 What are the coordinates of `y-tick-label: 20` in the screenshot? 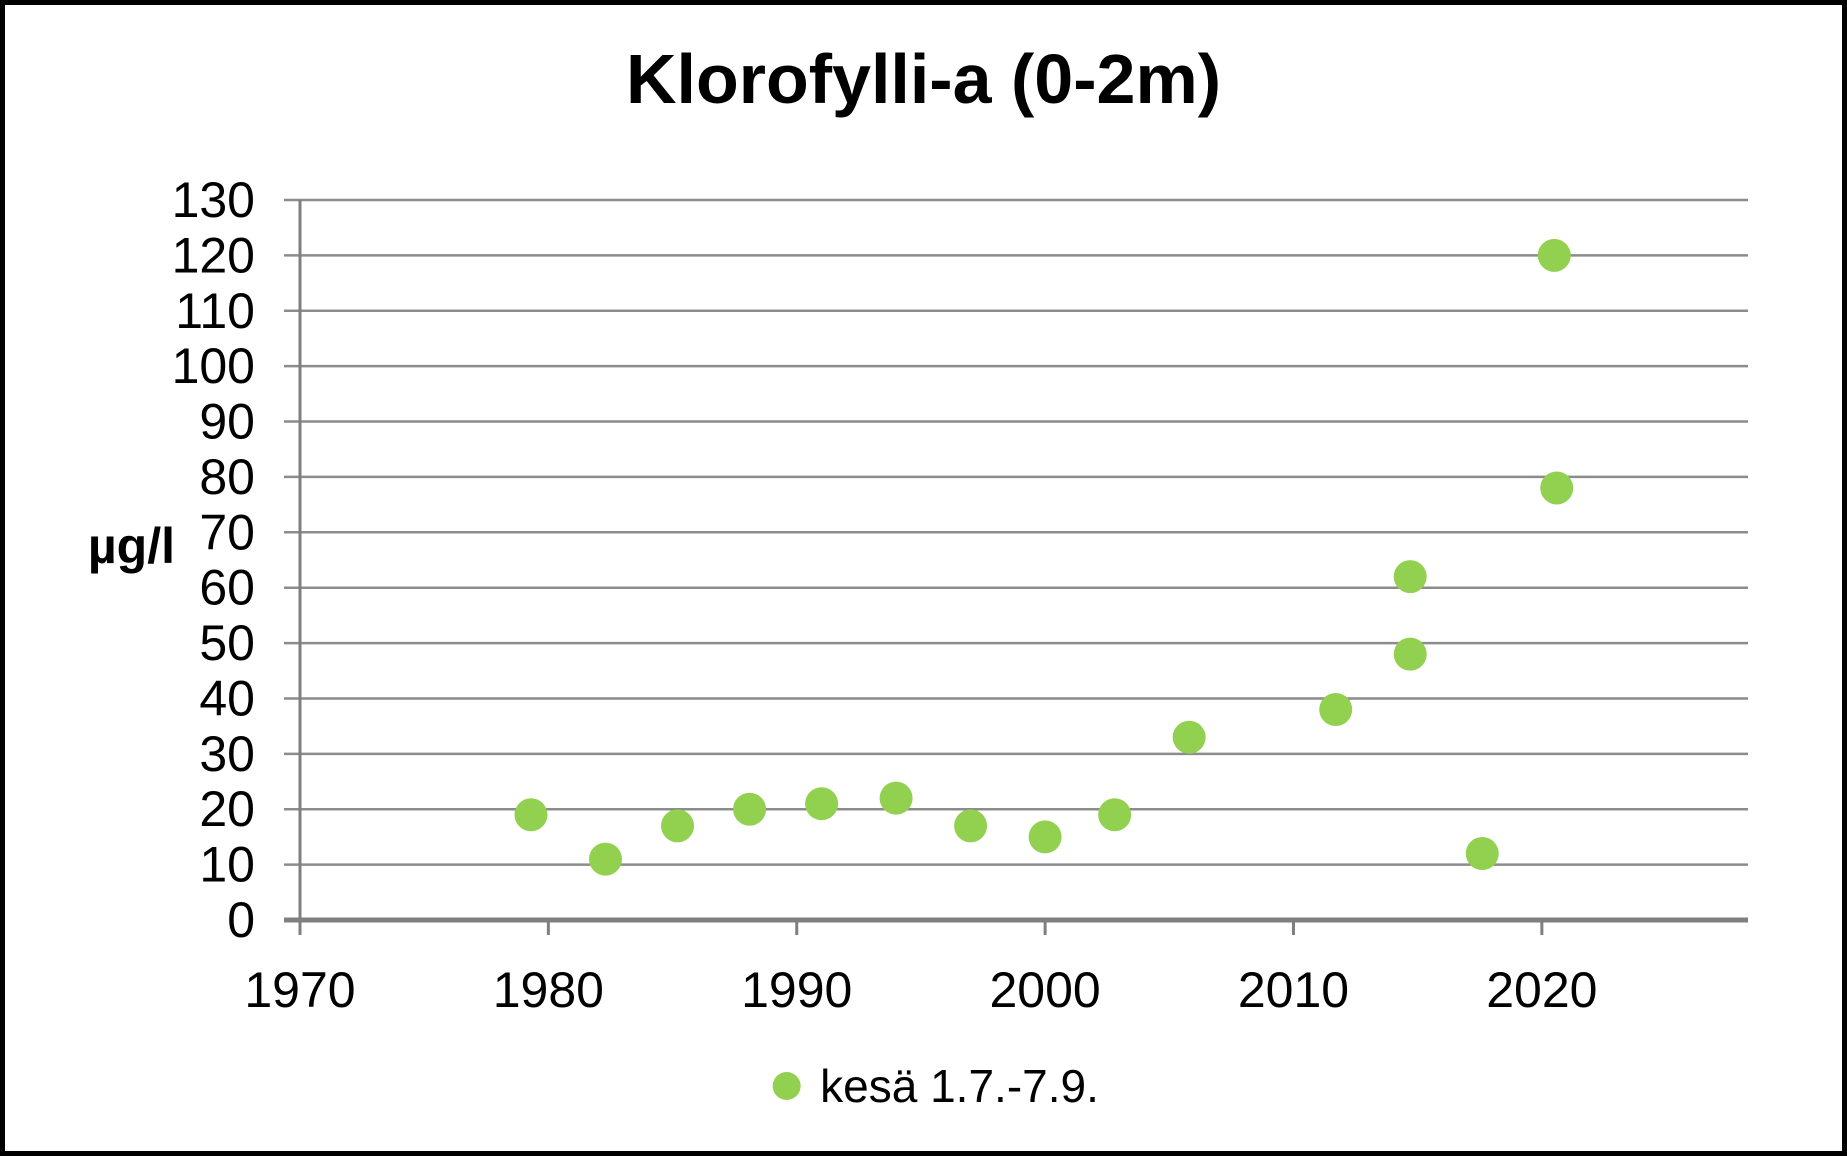 It's located at (227, 809).